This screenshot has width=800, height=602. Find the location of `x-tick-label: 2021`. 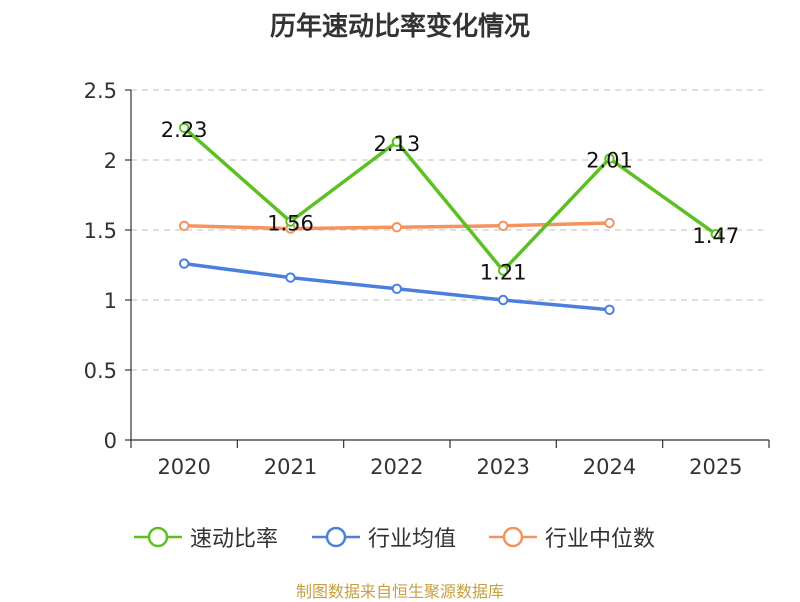

x-tick-label: 2021 is located at coordinates (290, 467).